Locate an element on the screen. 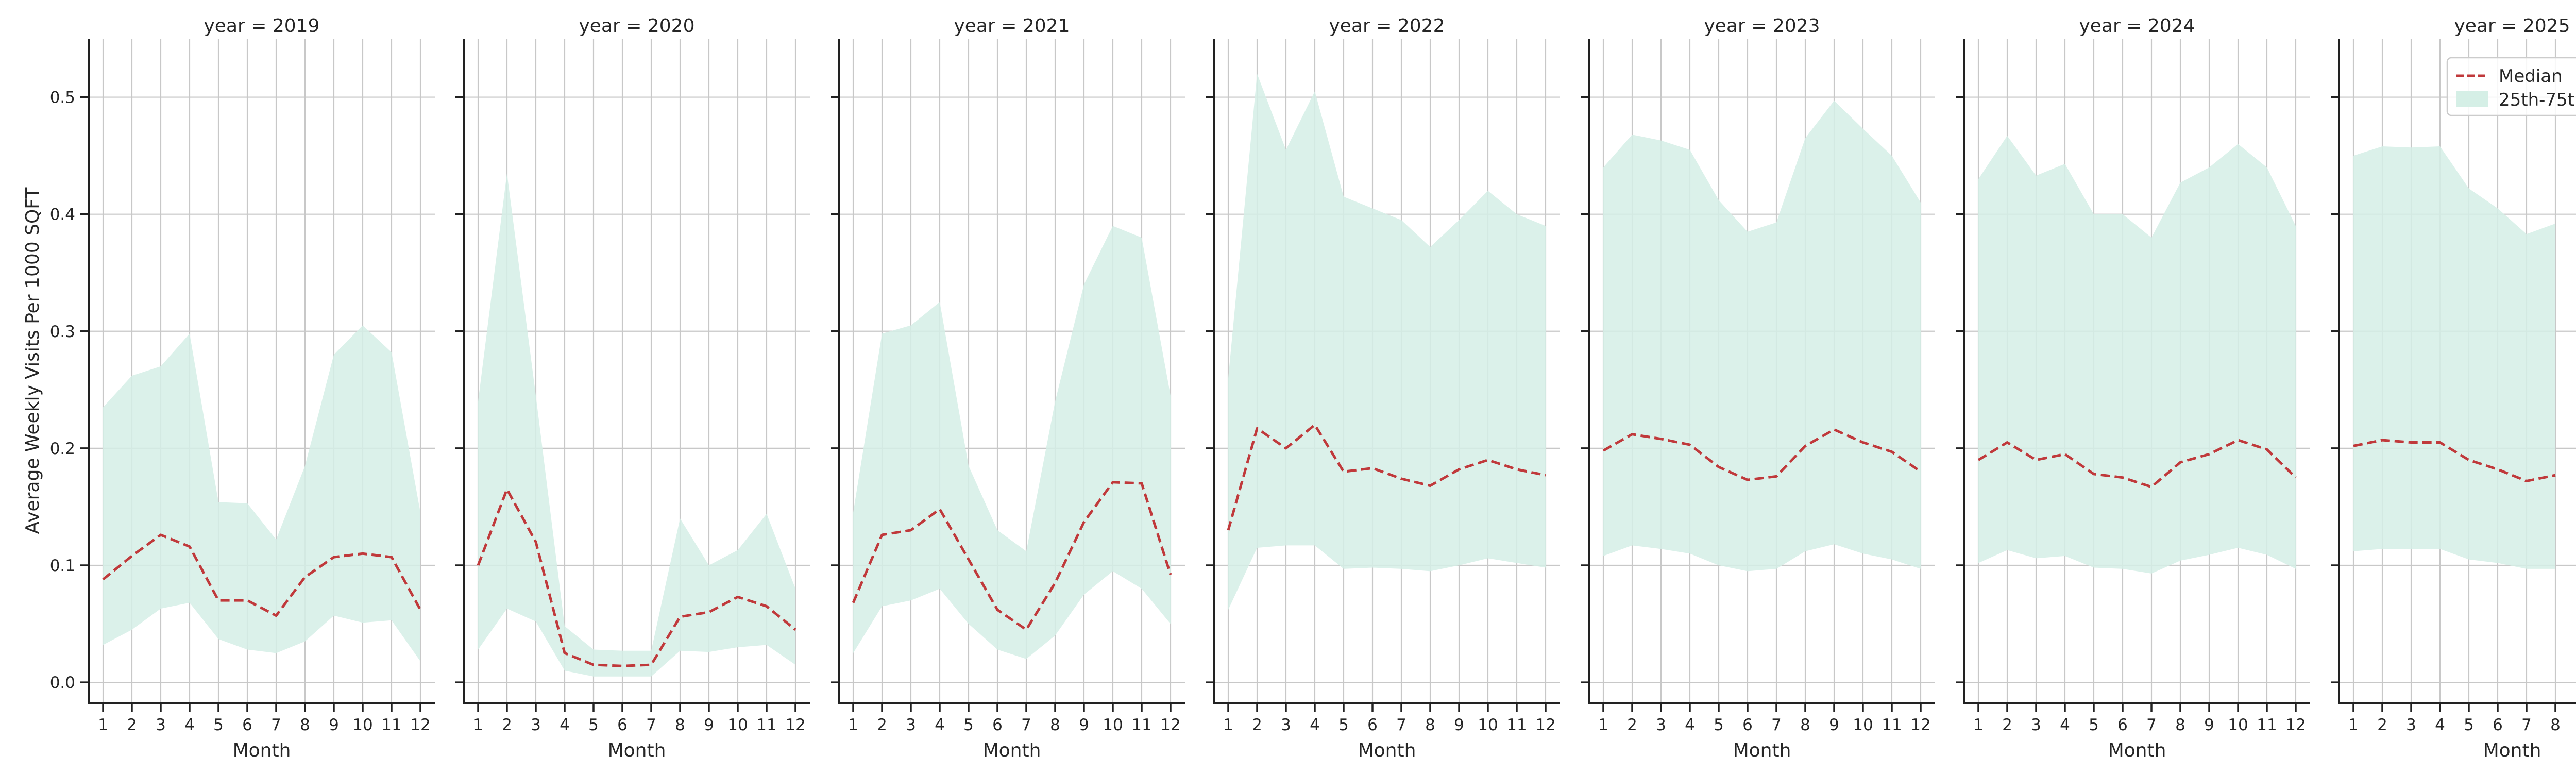 This screenshot has height=773, width=2576. y-tick-label: 0.1 is located at coordinates (62, 566).